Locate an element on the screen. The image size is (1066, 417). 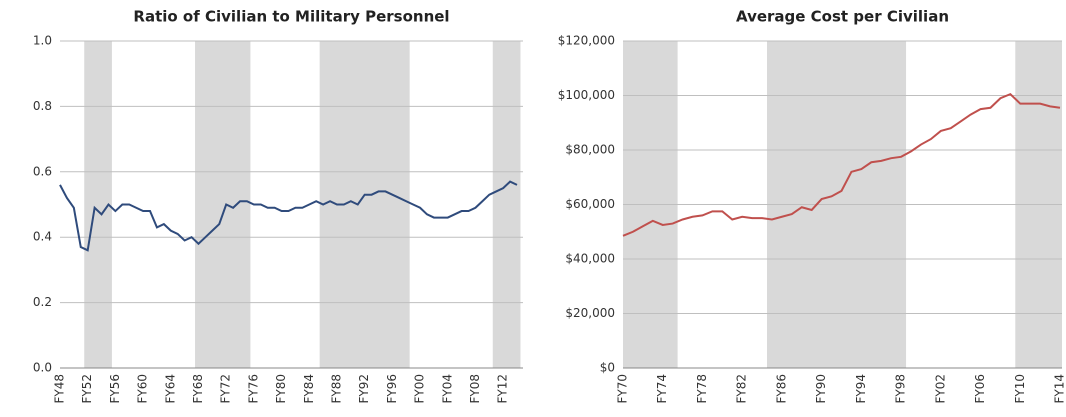
y-tick-label: $120,000 is located at coordinates (586, 41).